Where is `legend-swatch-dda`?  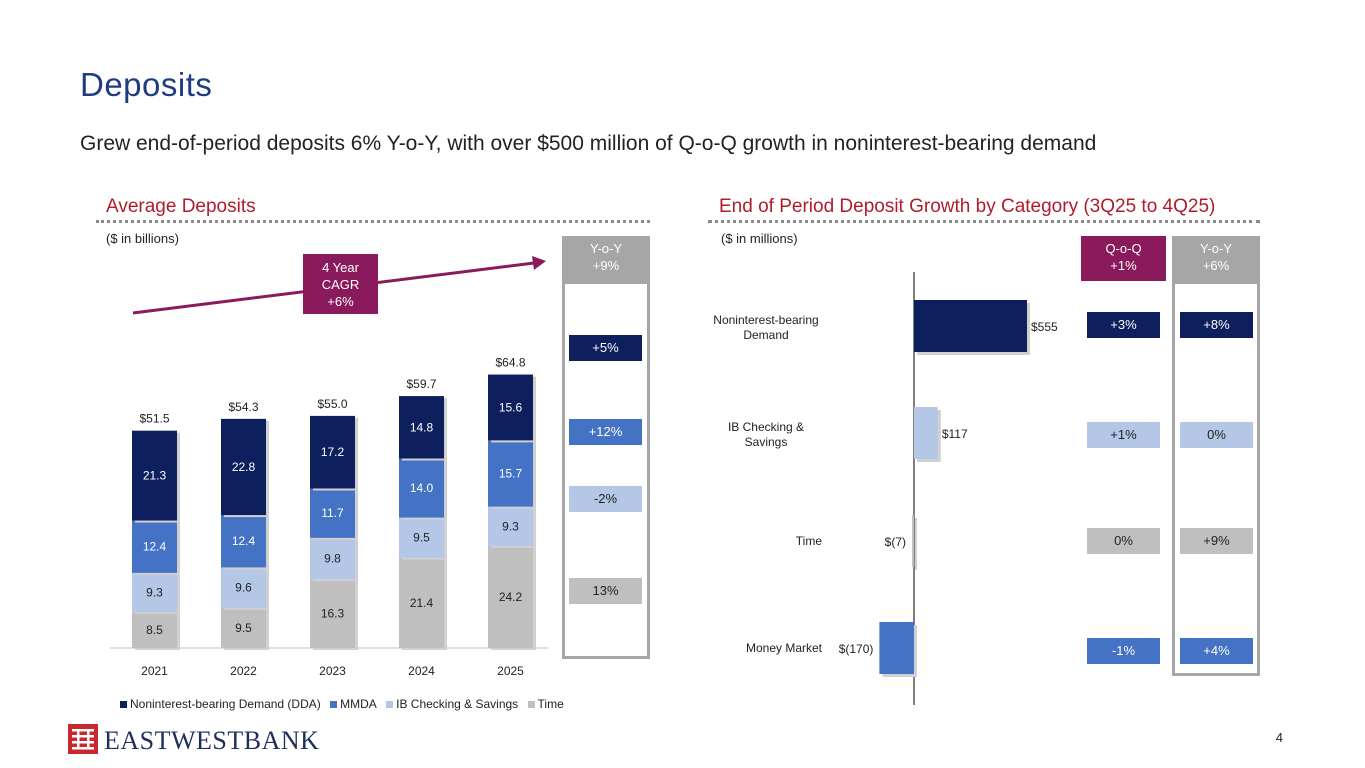
legend-swatch-dda is located at coordinates (123, 705).